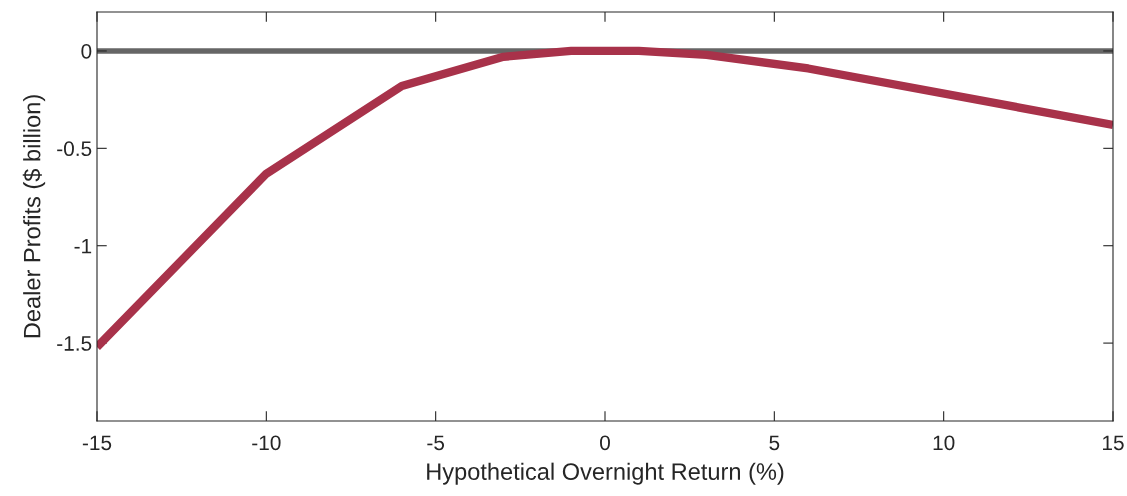  Describe the element at coordinates (74, 343) in the screenshot. I see `y-tick-label: -1.5` at that location.